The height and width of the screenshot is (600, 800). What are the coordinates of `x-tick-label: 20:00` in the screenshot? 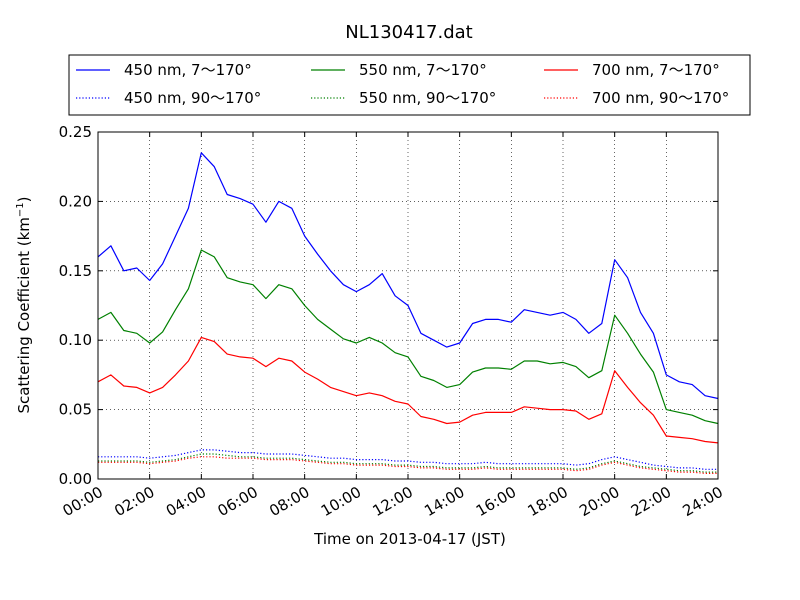 It's located at (599, 501).